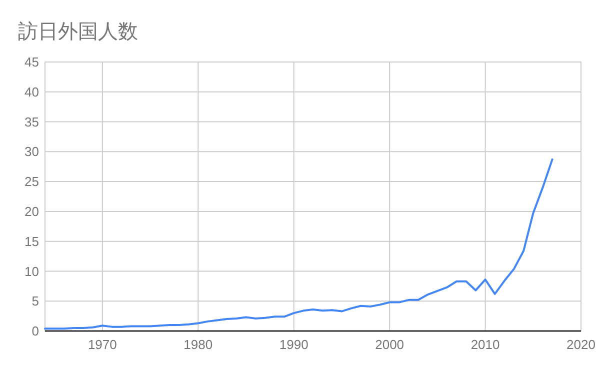 This screenshot has height=371, width=600. What do you see at coordinates (31, 182) in the screenshot?
I see `y-tick-label: 25` at bounding box center [31, 182].